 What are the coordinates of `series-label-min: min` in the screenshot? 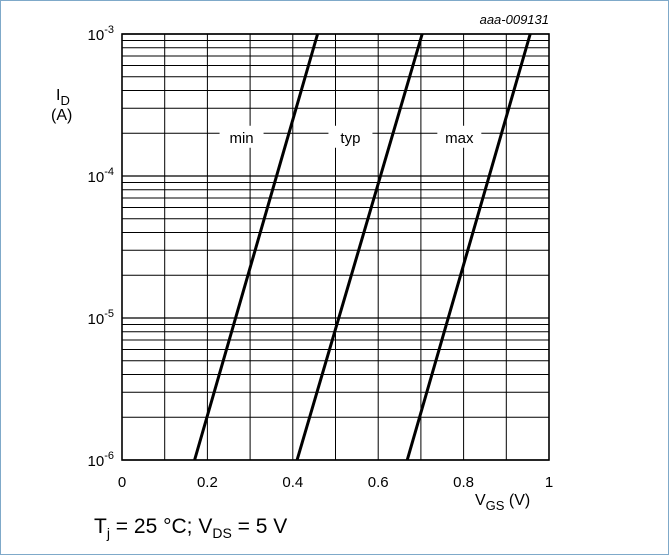 It's located at (241, 138).